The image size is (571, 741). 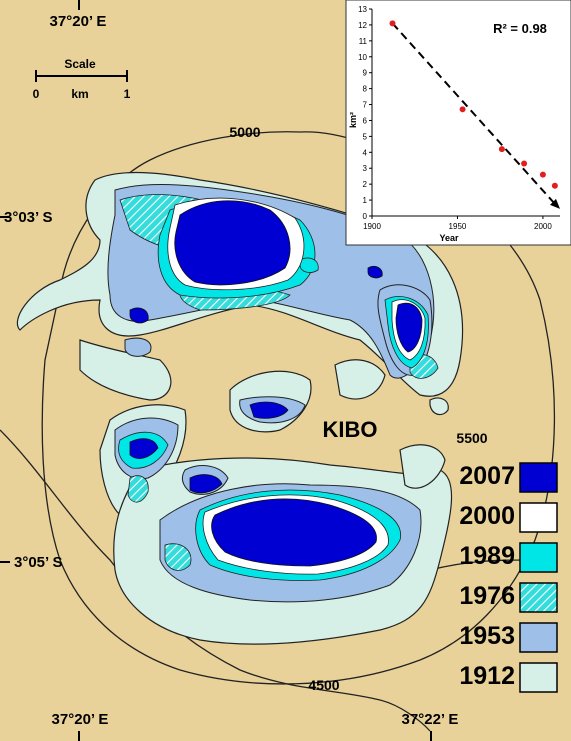 What do you see at coordinates (365, 105) in the screenshot?
I see `inset-ytick-label: 7` at bounding box center [365, 105].